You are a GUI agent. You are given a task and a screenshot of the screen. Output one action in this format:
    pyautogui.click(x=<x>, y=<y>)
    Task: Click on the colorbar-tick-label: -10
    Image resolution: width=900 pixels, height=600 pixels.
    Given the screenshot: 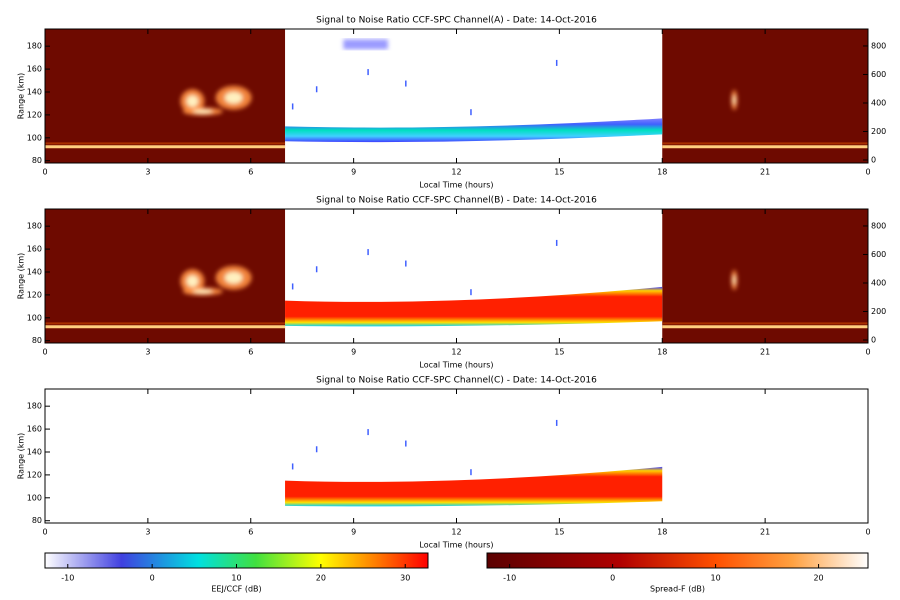 What is the action you would take?
    pyautogui.click(x=509, y=578)
    